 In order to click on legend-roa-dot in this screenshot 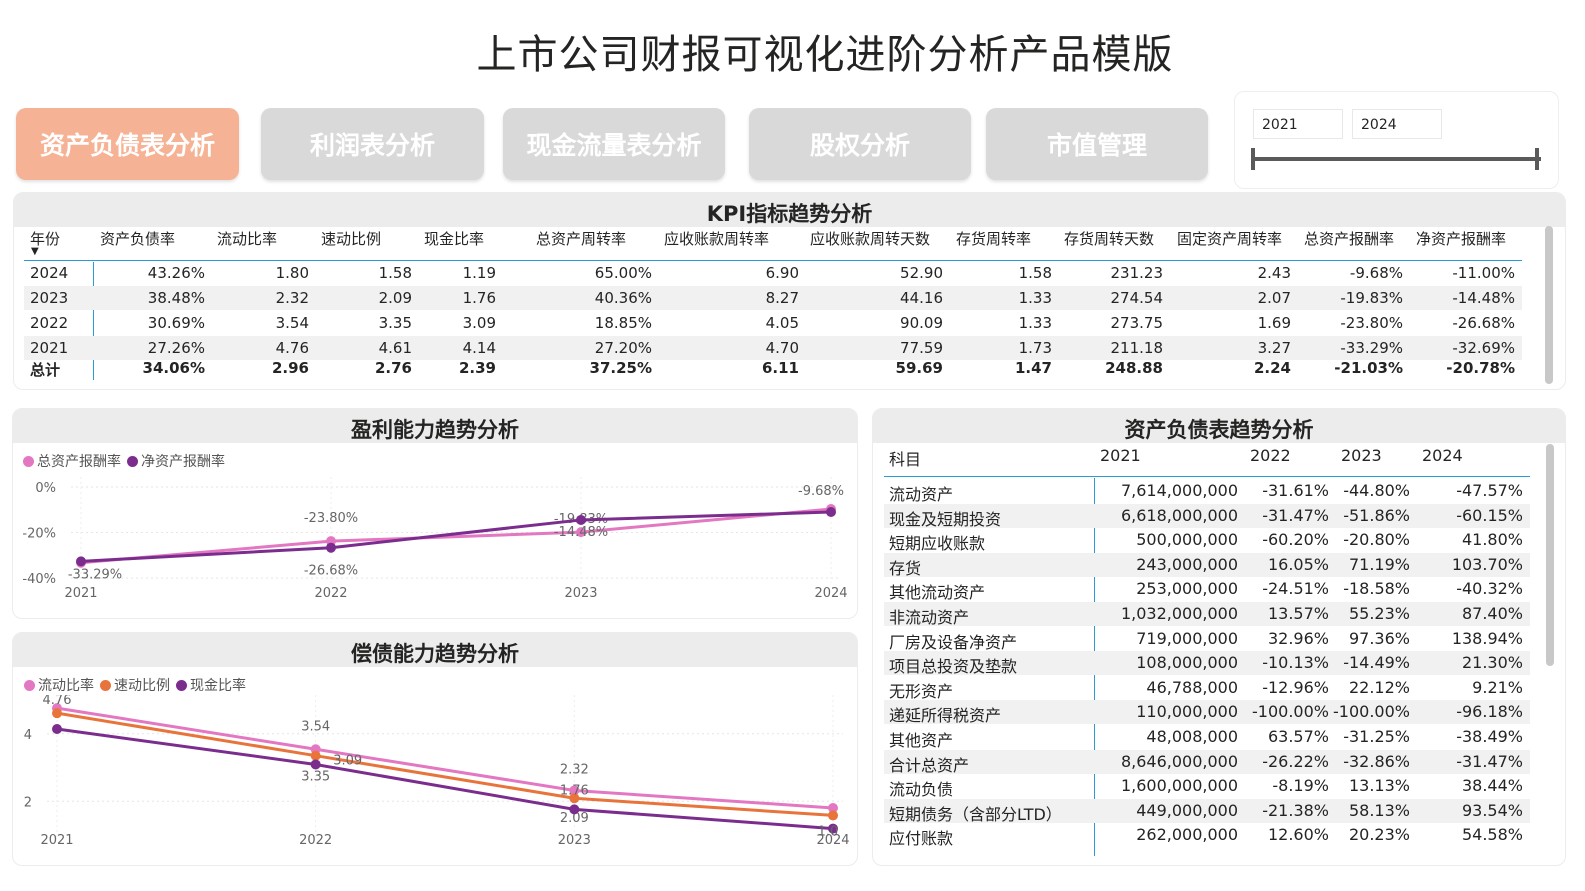, I will do `click(28, 461)`.